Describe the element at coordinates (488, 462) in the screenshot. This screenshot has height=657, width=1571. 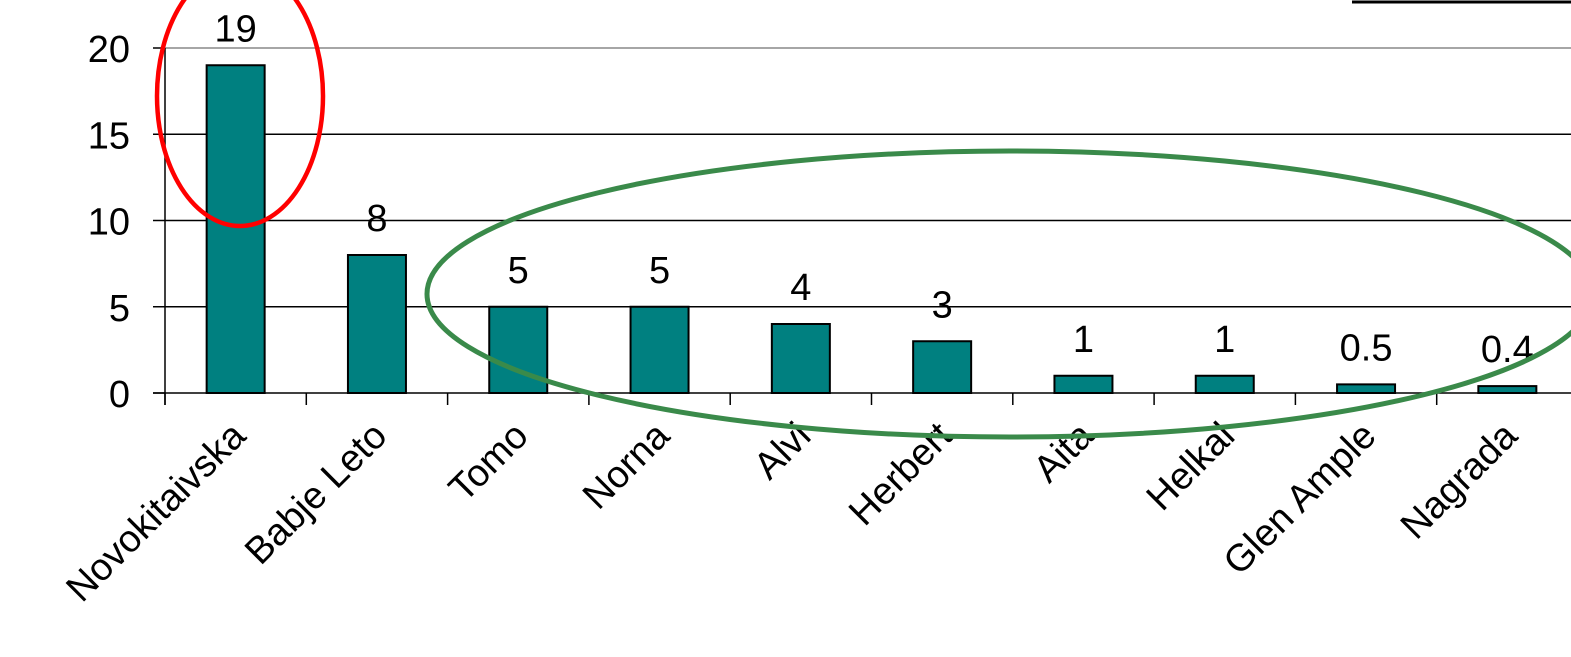
I see `x-tick-label: Tomo` at that location.